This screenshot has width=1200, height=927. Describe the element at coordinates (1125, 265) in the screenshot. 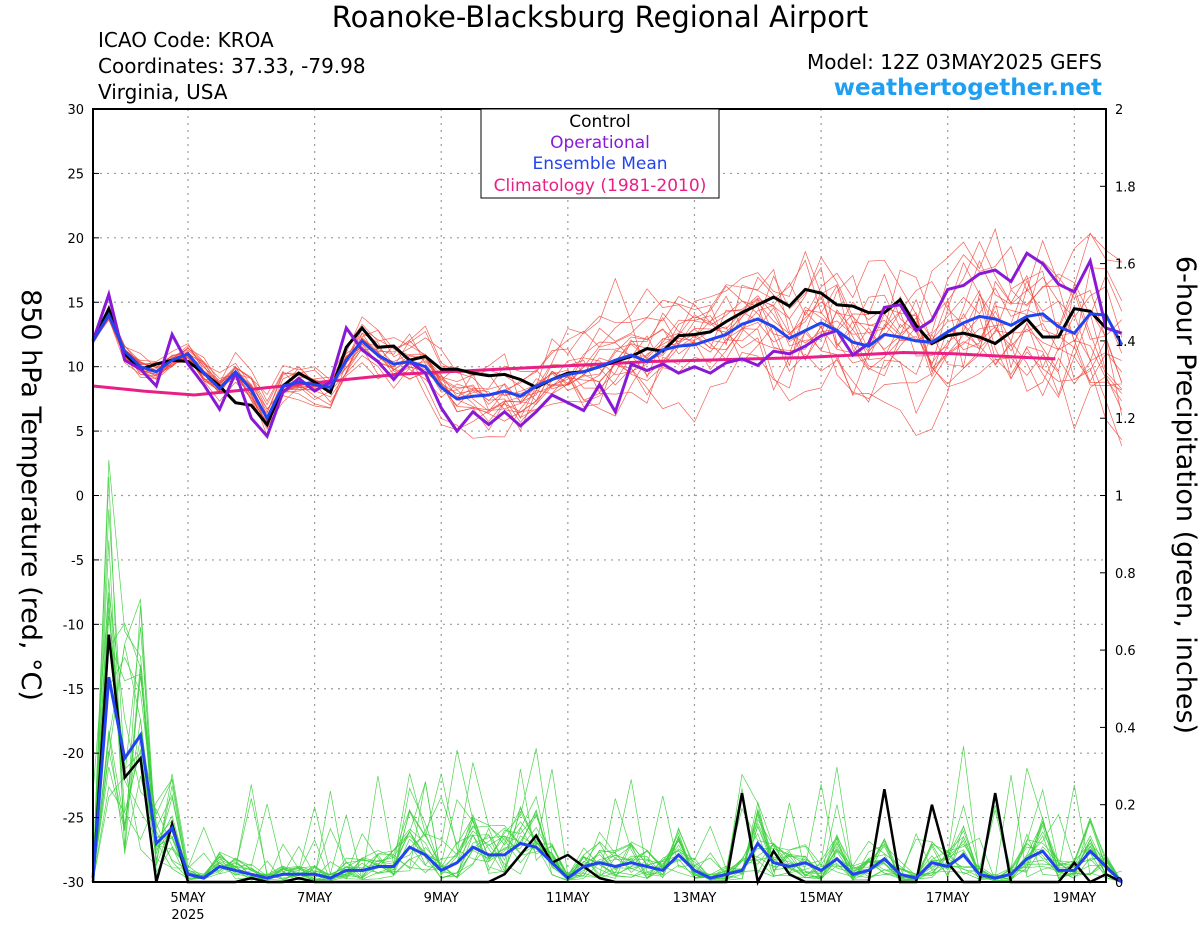

I see `right-tick-label: 1.6` at that location.